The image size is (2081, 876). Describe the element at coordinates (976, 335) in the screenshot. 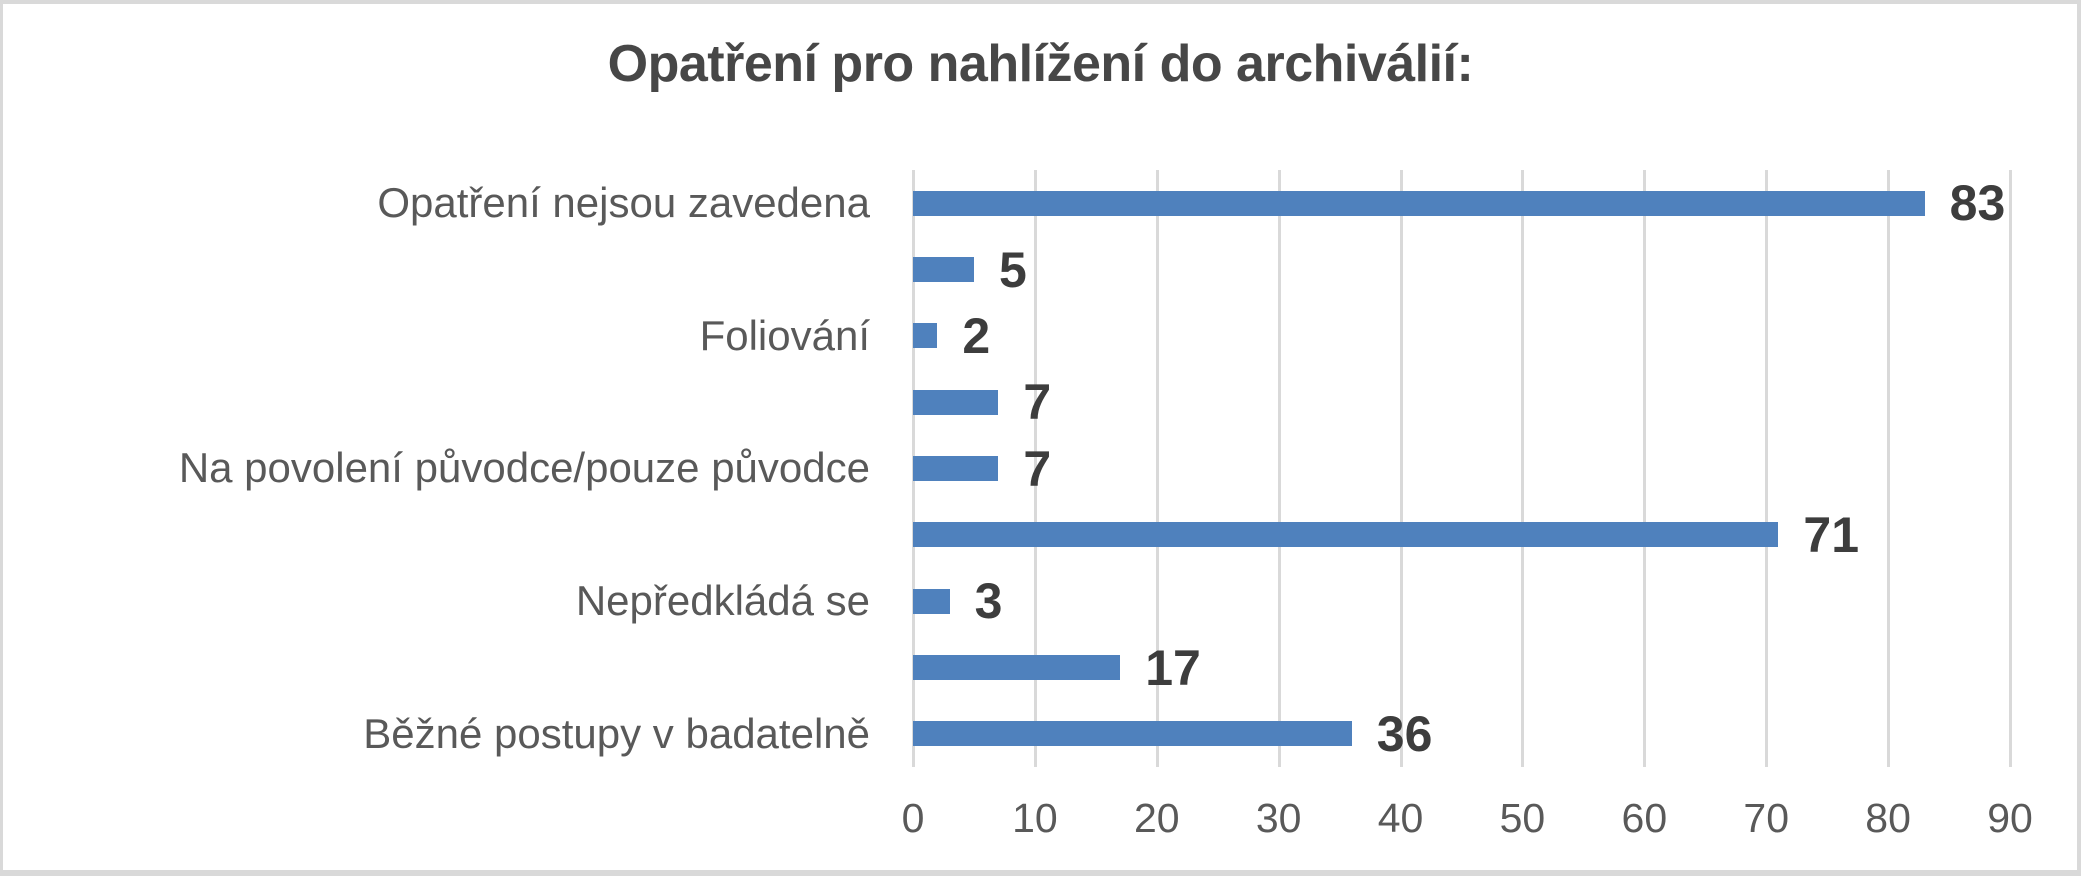

I see `value-label: 2` at that location.